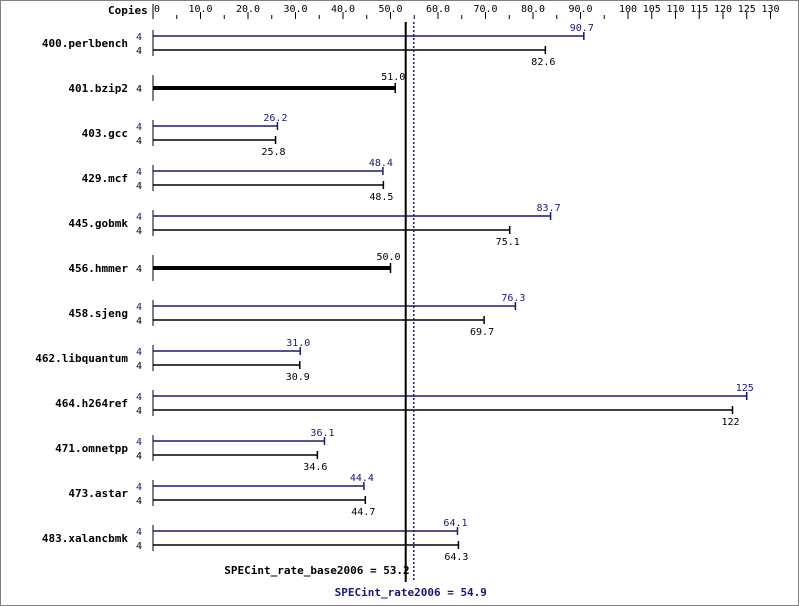 This screenshot has width=799, height=606. What do you see at coordinates (723, 9) in the screenshot?
I see `x-tick-label: 120` at bounding box center [723, 9].